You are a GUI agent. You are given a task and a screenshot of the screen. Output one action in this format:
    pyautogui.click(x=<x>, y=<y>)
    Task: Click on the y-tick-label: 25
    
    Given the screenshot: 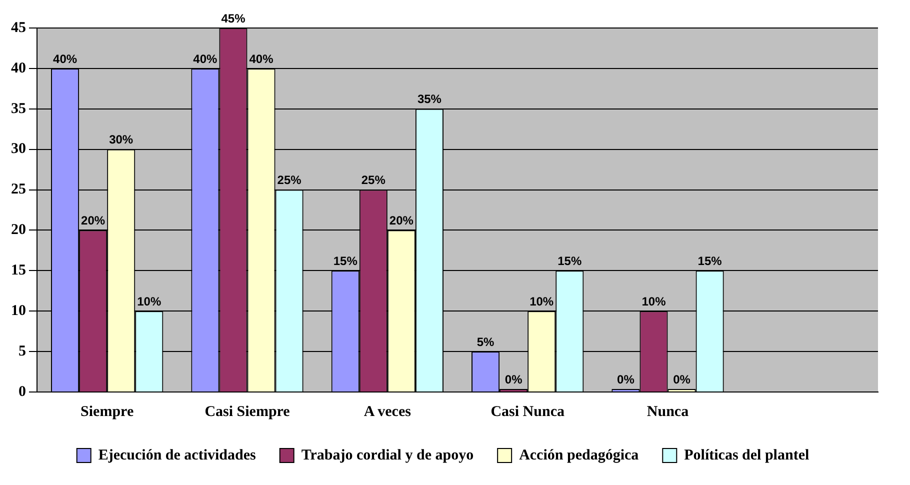 What is the action you would take?
    pyautogui.click(x=18, y=190)
    